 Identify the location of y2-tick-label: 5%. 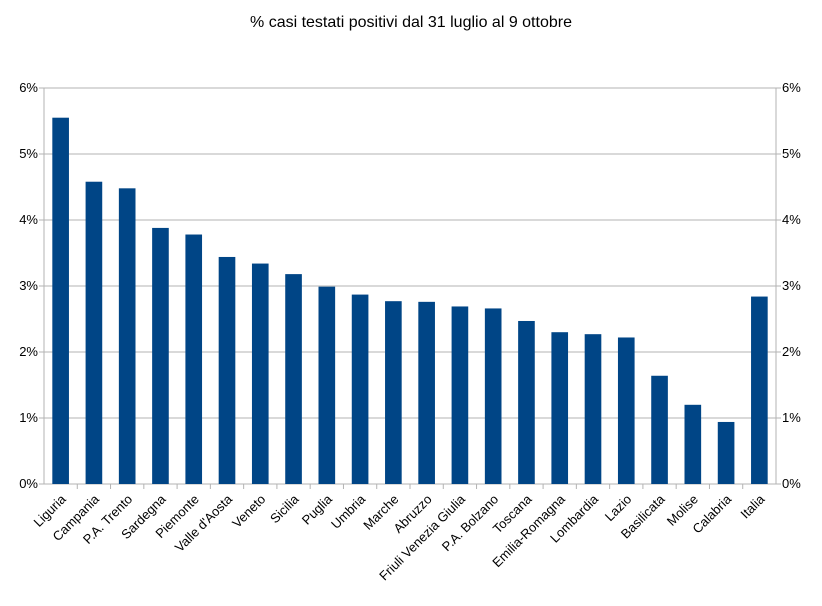
(791, 153).